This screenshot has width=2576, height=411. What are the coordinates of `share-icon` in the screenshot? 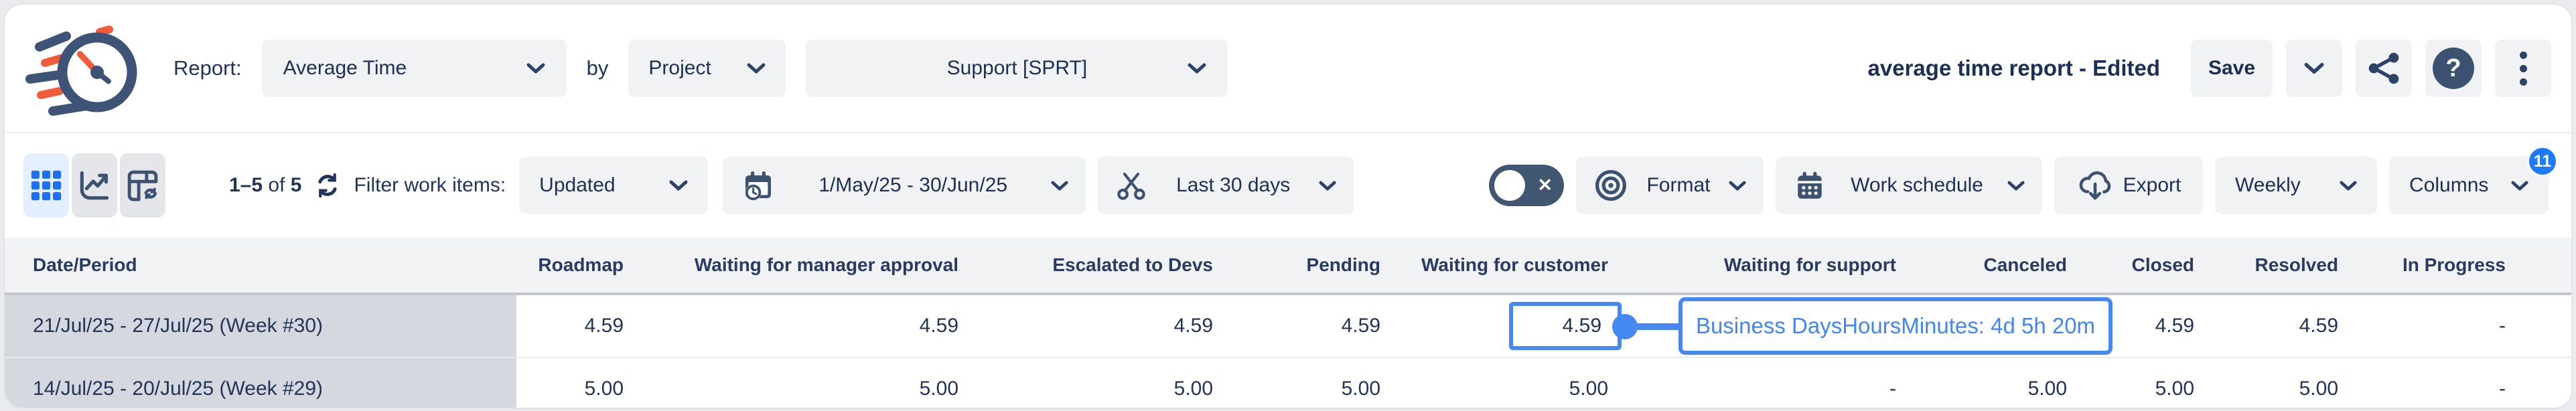 It's located at (2384, 68).